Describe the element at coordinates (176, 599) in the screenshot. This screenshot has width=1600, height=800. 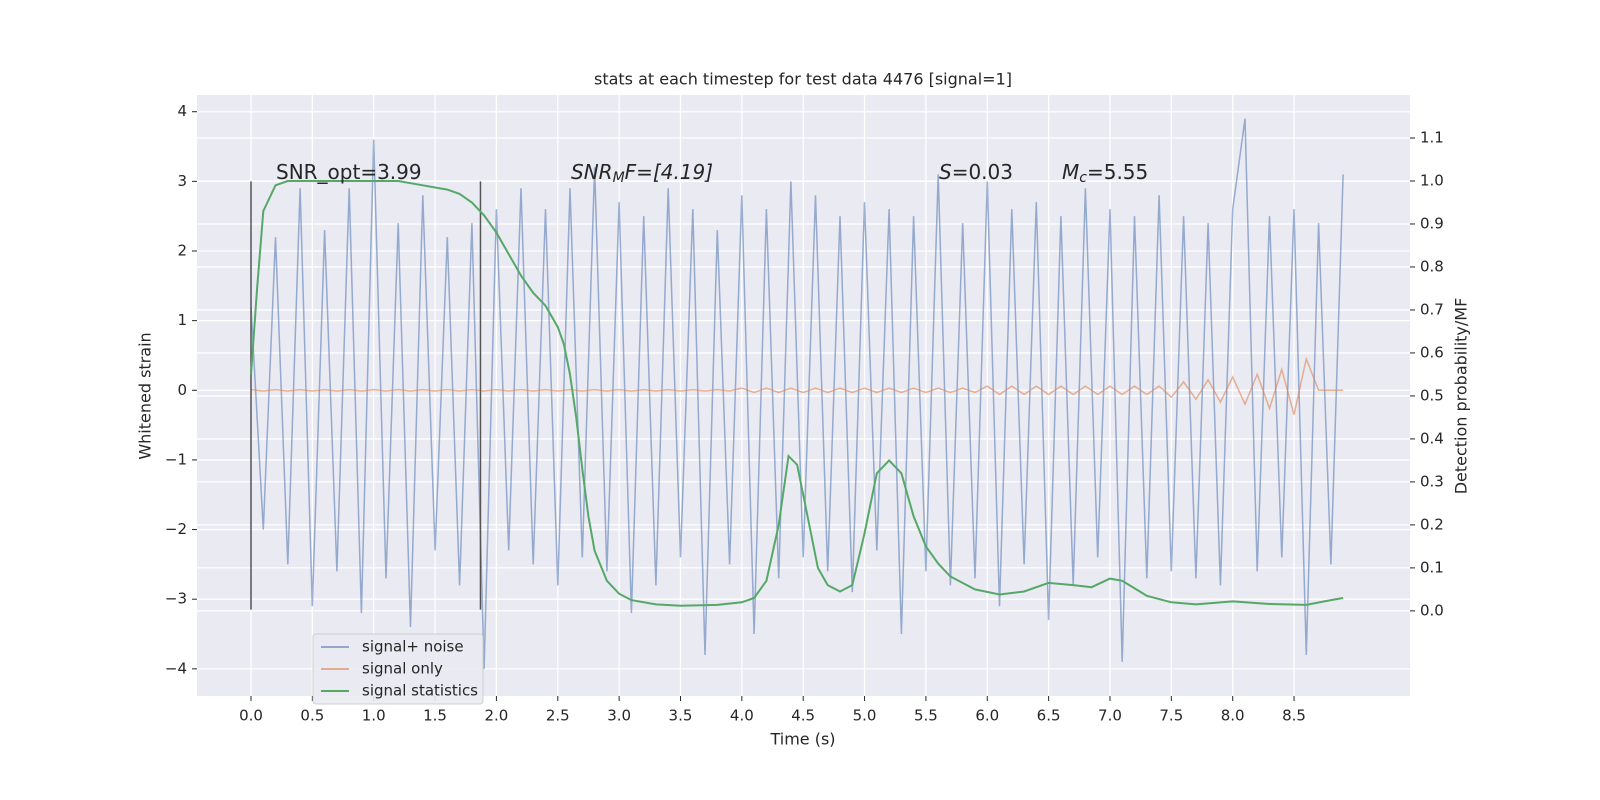
I see `y-tick-label: −3` at that location.